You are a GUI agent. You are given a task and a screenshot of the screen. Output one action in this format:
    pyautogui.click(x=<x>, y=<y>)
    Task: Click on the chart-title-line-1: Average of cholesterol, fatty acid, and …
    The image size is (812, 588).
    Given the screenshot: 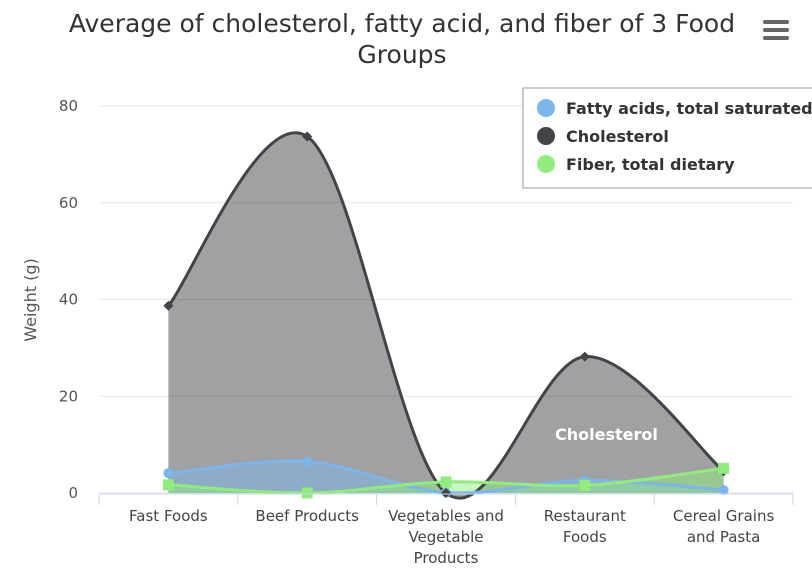 What is the action you would take?
    pyautogui.click(x=402, y=23)
    